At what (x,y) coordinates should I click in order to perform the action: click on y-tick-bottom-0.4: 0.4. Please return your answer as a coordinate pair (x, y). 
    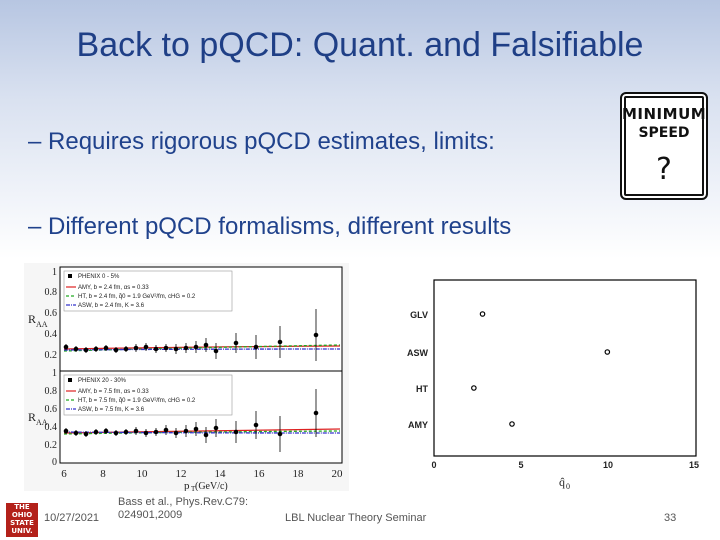
    Looking at the image, I should click on (51, 427).